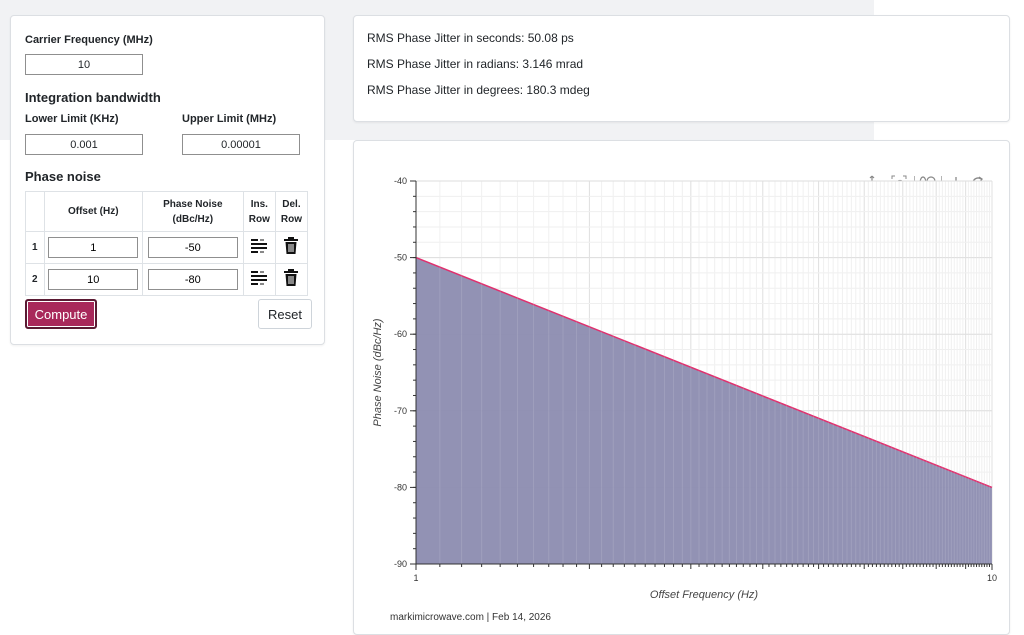 The image size is (1024, 635). Describe the element at coordinates (93, 211) in the screenshot. I see `table-header-offset: Offset (Hz)` at that location.